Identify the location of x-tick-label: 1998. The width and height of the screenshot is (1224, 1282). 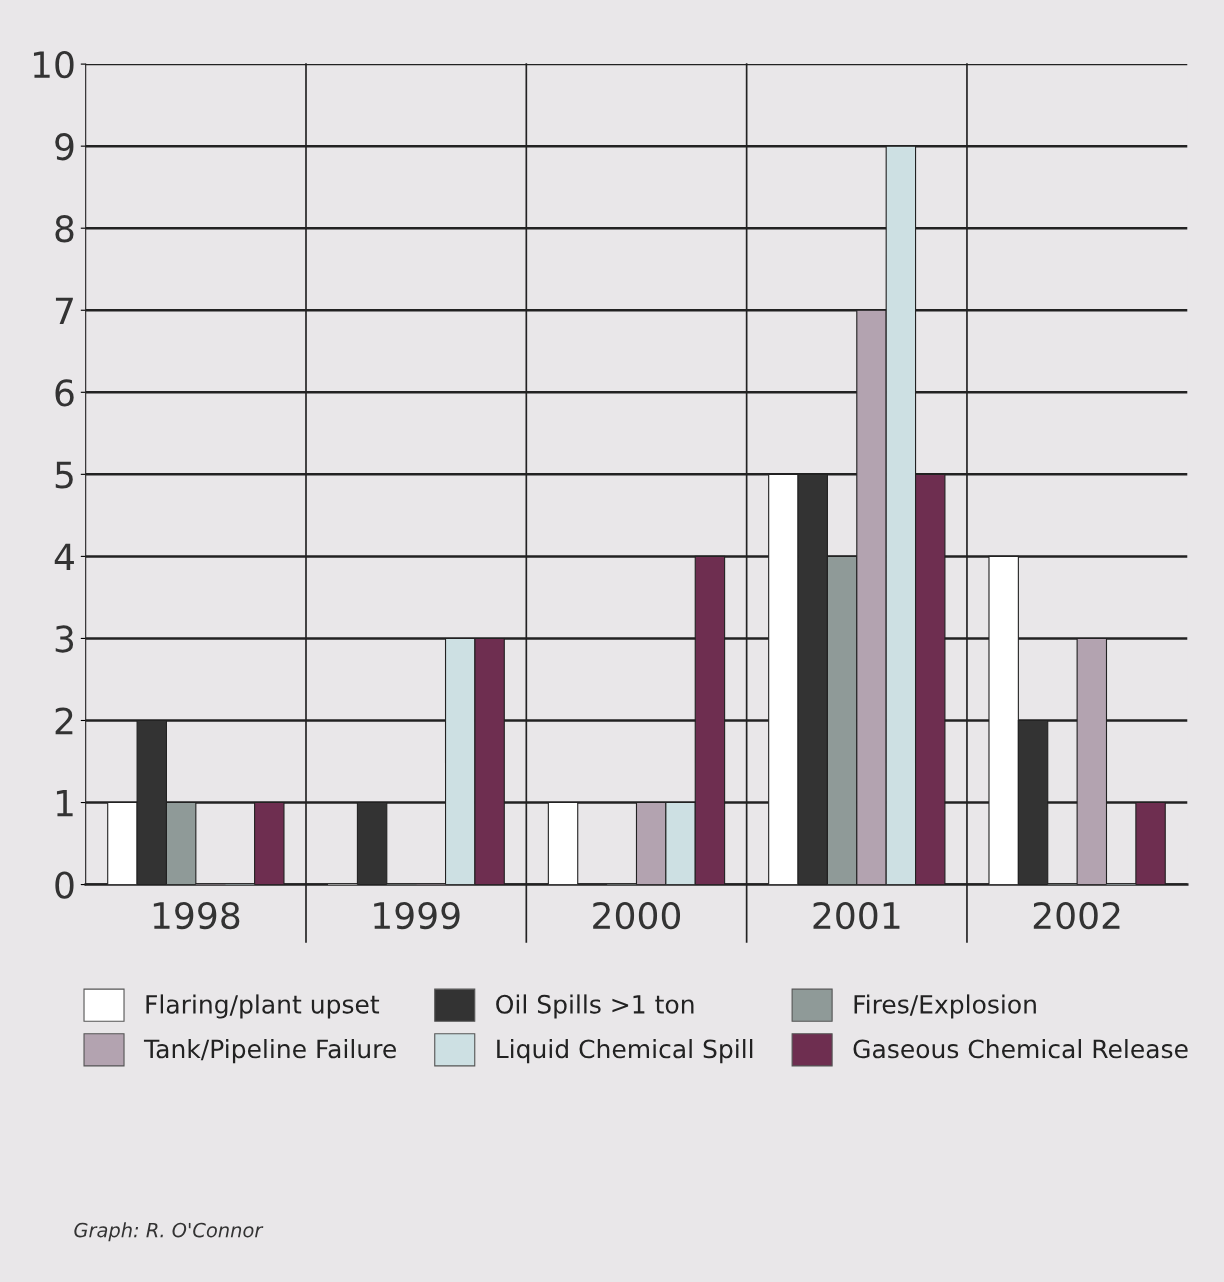
(196, 915).